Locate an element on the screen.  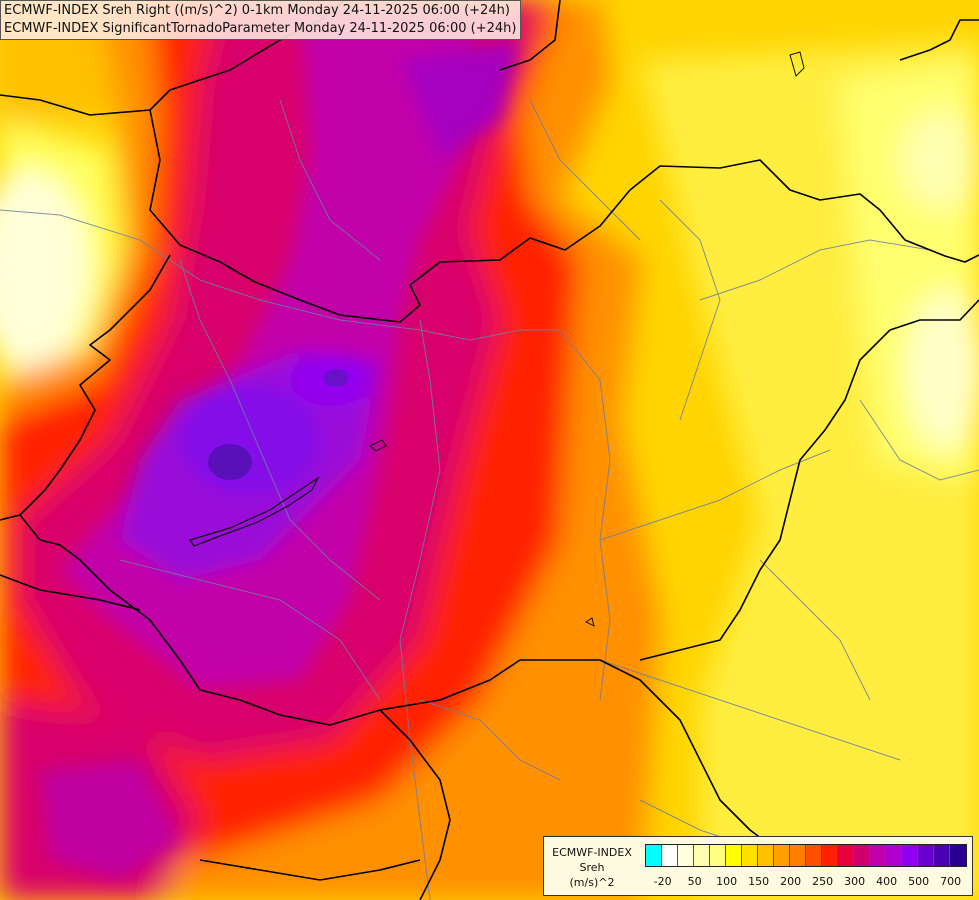
legend-title: ECMWF-INDEX Sreh (m/s)^2 is located at coordinates (592, 867).